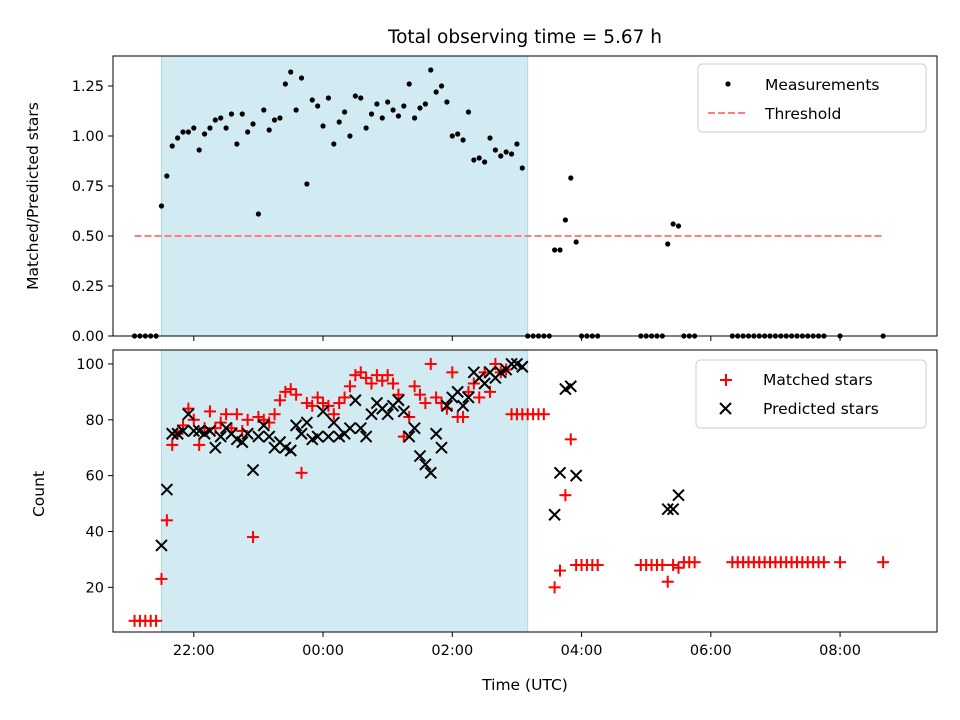  I want to click on x-tick-label: 02:00, so click(452, 651).